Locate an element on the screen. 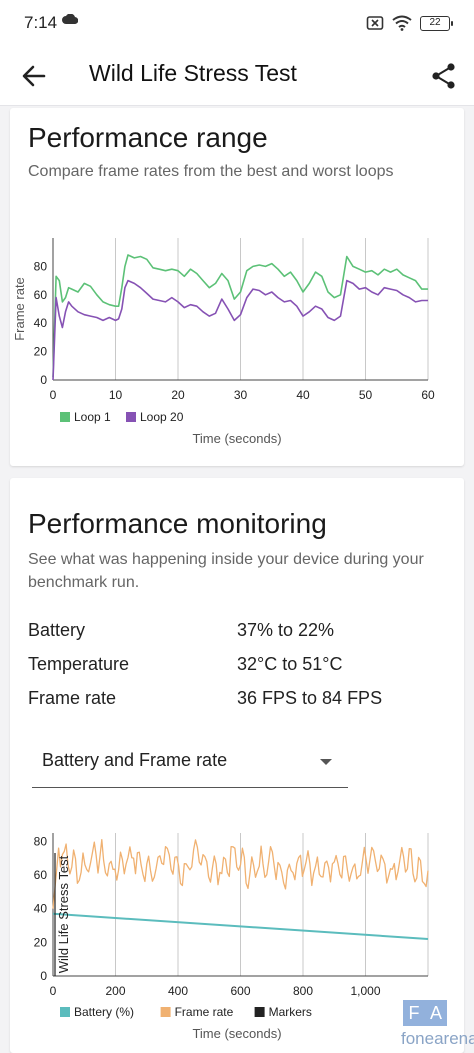 Image resolution: width=474 pixels, height=1053 pixels. page-title: Wild Life Stress Test is located at coordinates (193, 73).